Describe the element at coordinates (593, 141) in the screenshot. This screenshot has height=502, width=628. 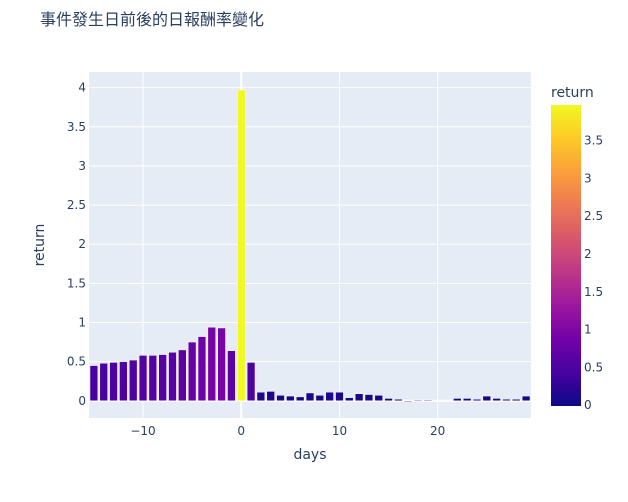
I see `colorbar-tick-label: 3.5` at that location.